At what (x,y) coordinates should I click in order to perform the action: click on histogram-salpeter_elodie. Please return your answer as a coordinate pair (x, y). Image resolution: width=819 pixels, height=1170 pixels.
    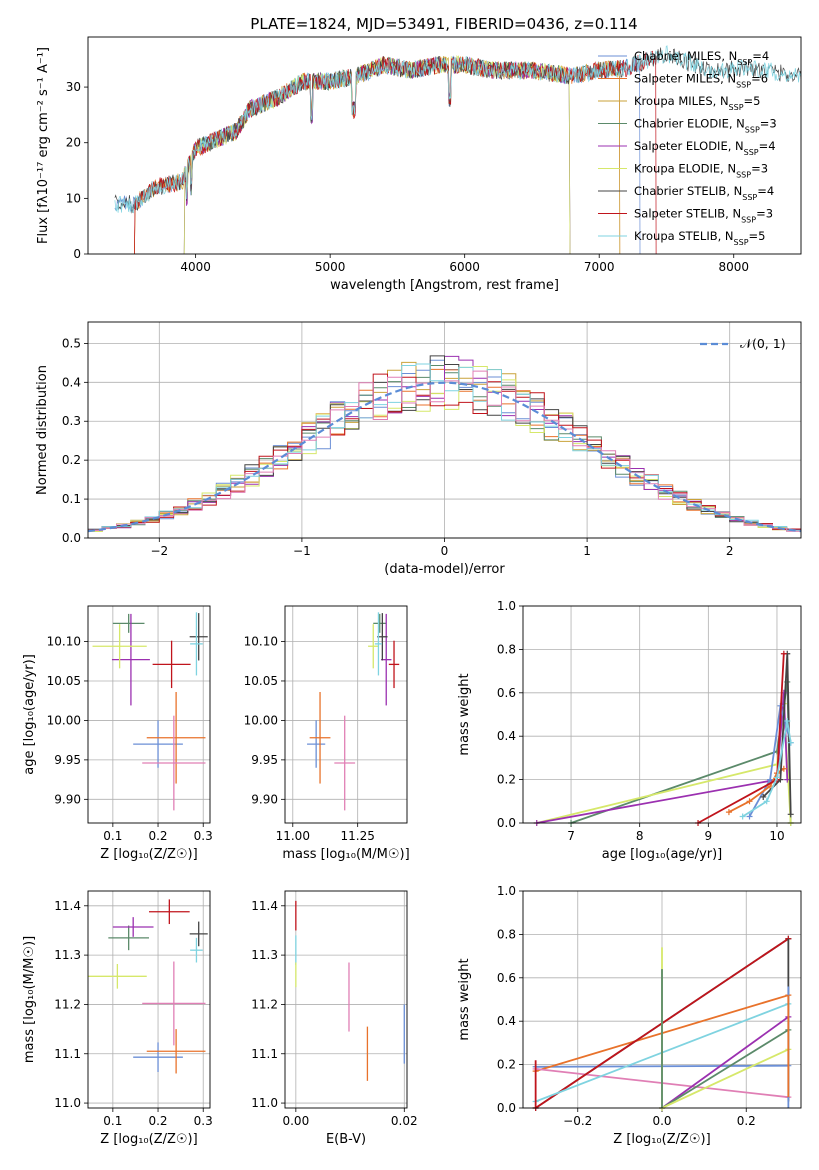
    Looking at the image, I should click on (444, 443).